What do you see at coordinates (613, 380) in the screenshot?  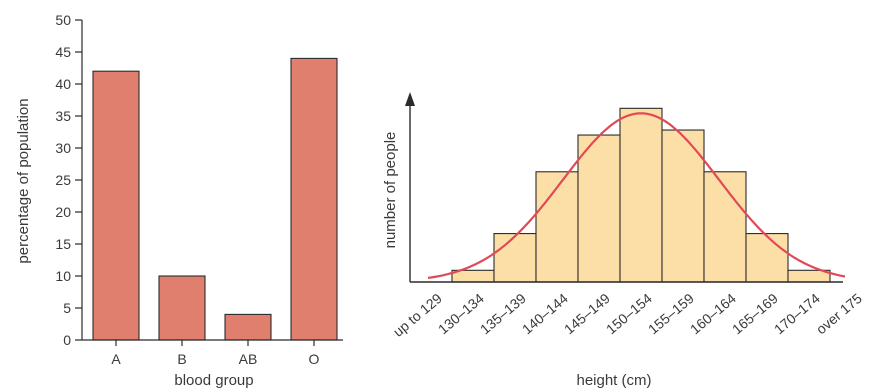 I see `histogram-x-axis-label: height (cm)` at bounding box center [613, 380].